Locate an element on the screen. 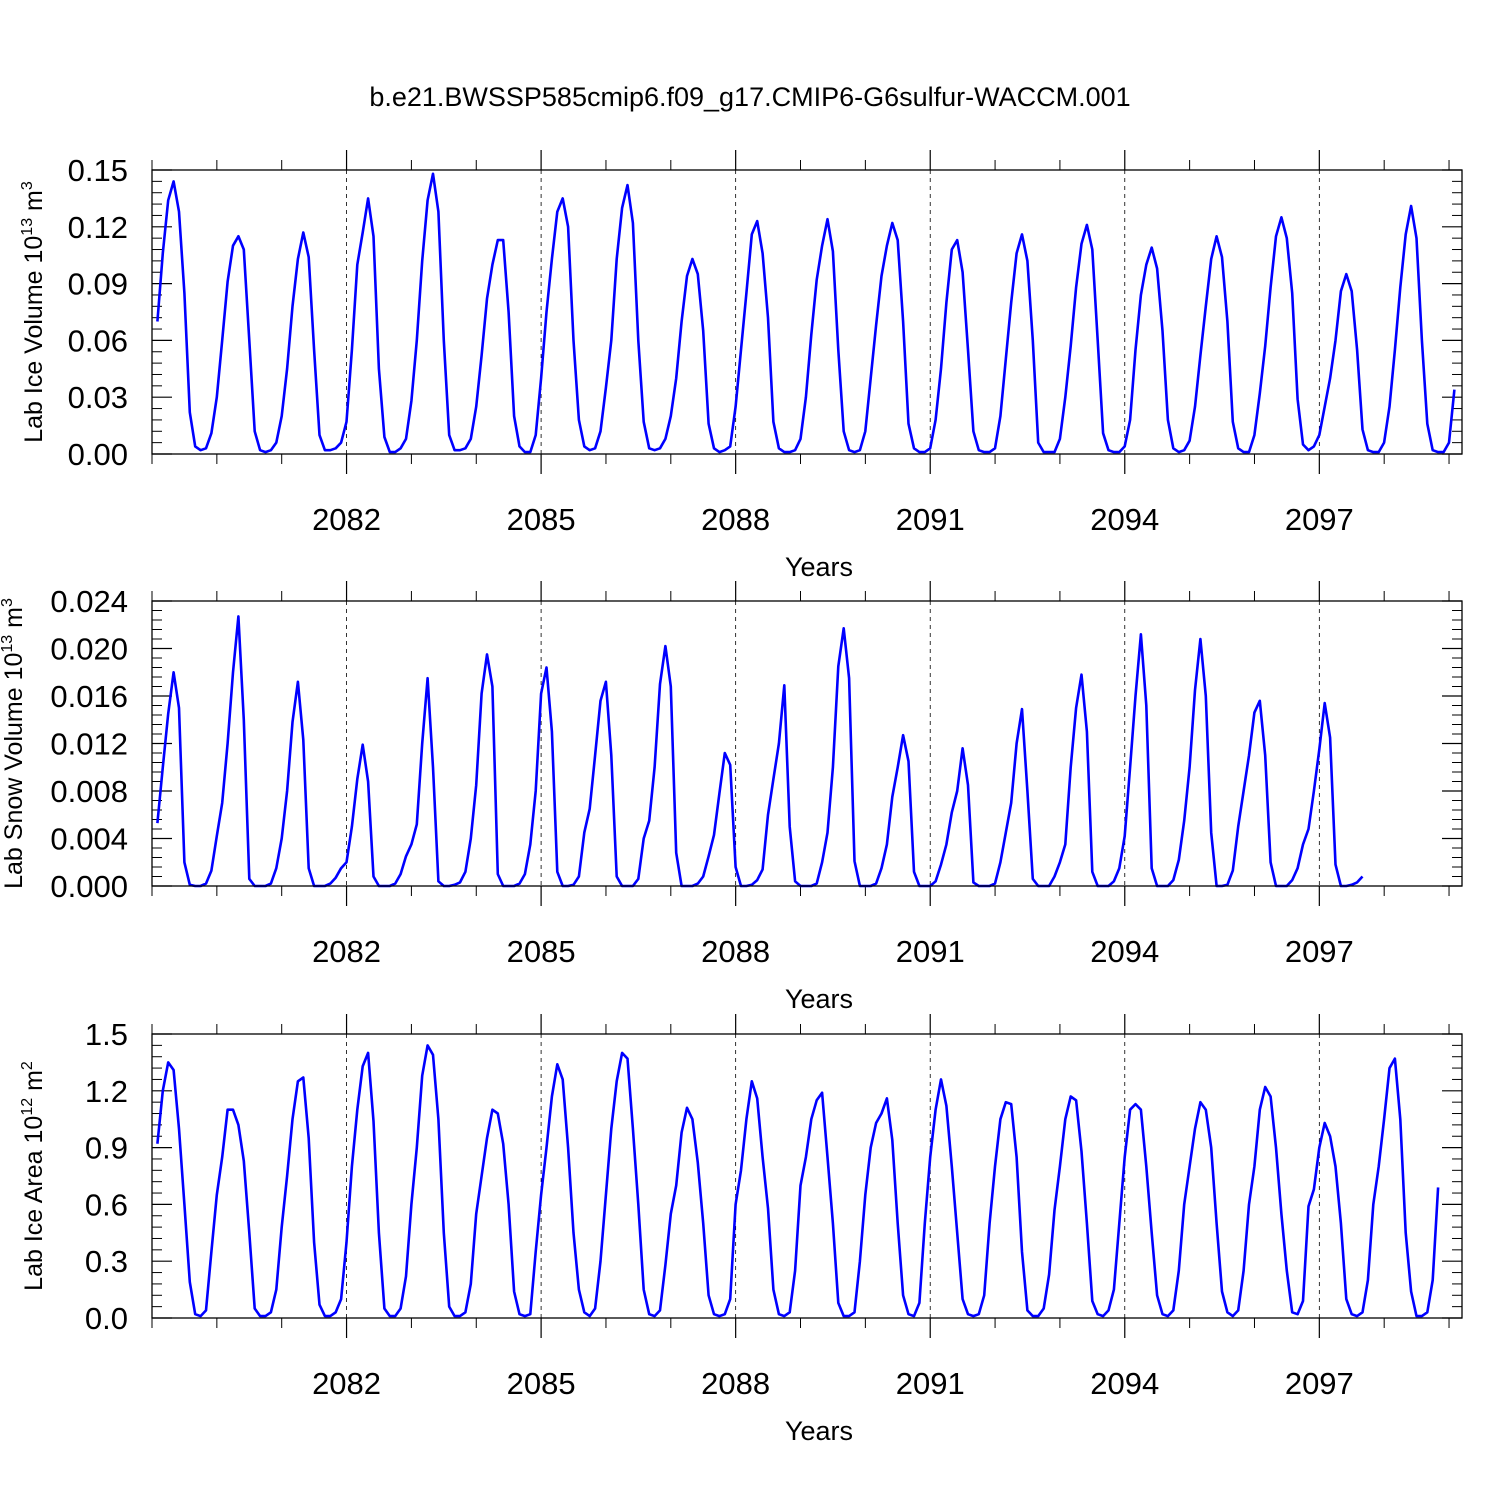 The height and width of the screenshot is (1500, 1500). y-tick-label: 0.09 is located at coordinates (98, 284).